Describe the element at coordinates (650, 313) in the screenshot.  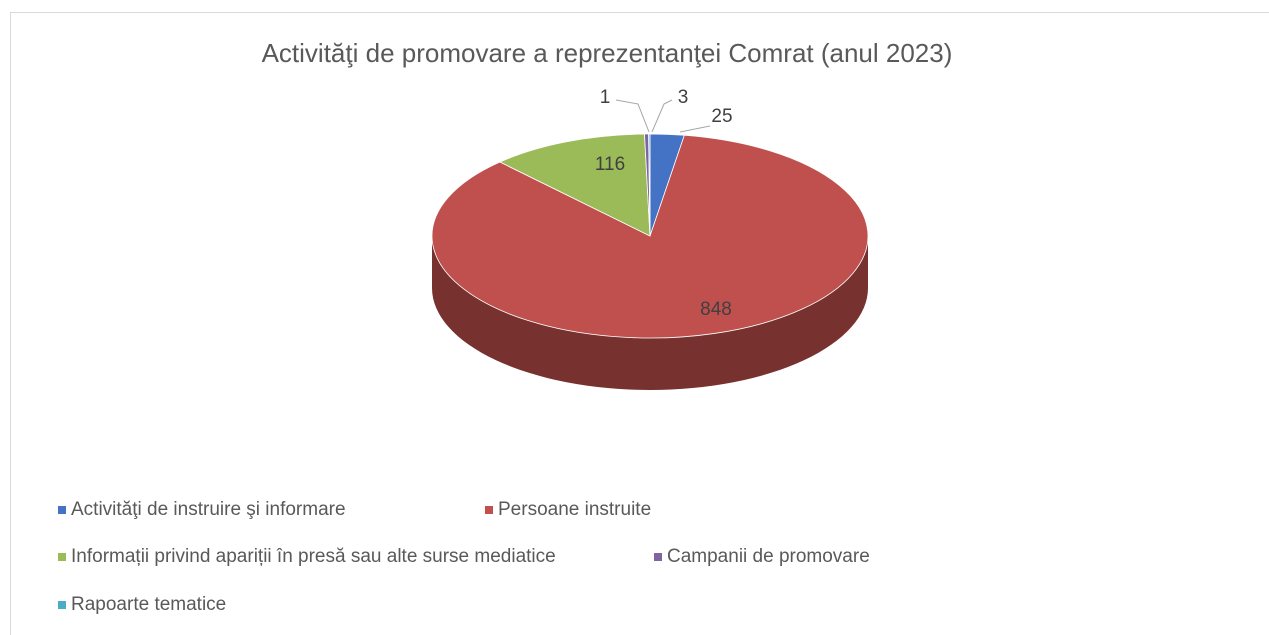
I see `slice-side` at that location.